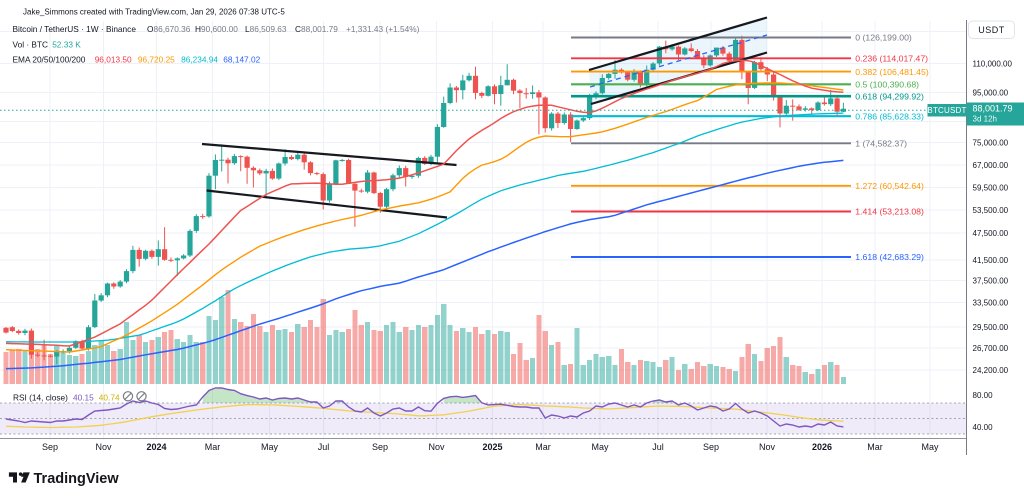  I want to click on svg-text: 0.236 (114,017.47), so click(891, 59).